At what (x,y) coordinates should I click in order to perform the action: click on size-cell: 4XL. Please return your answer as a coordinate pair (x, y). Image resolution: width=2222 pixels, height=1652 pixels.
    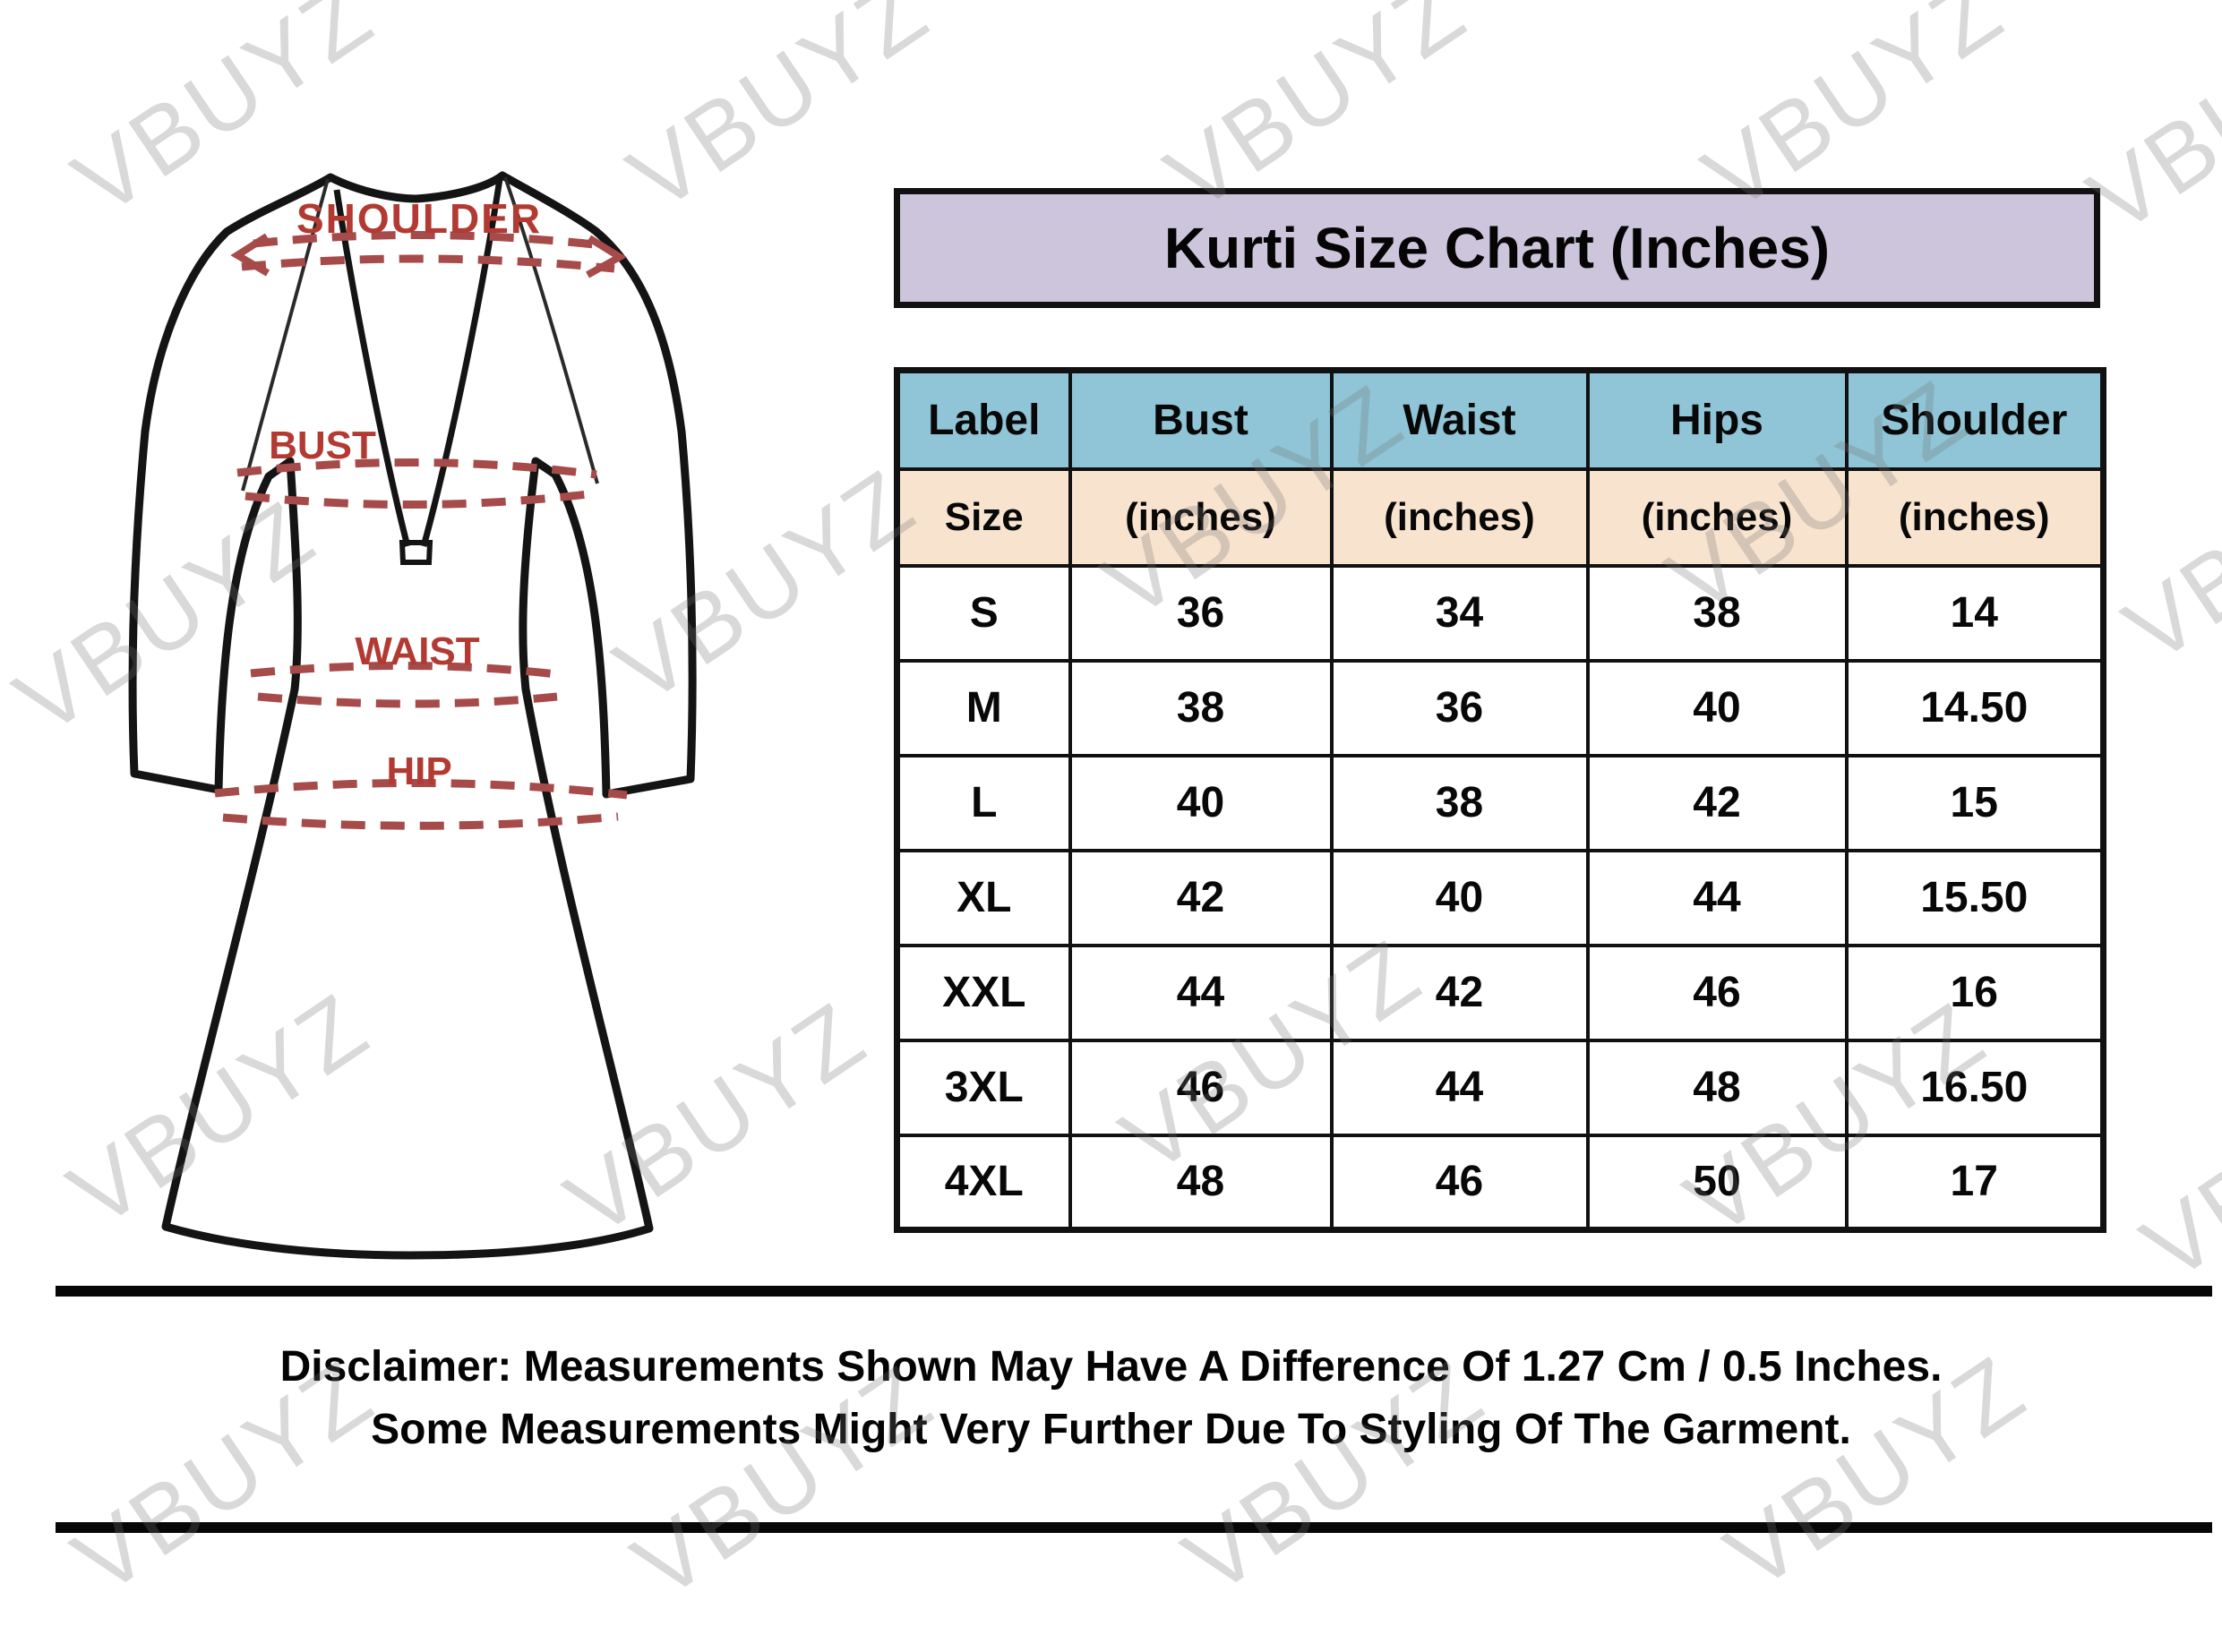
    Looking at the image, I should click on (983, 1182).